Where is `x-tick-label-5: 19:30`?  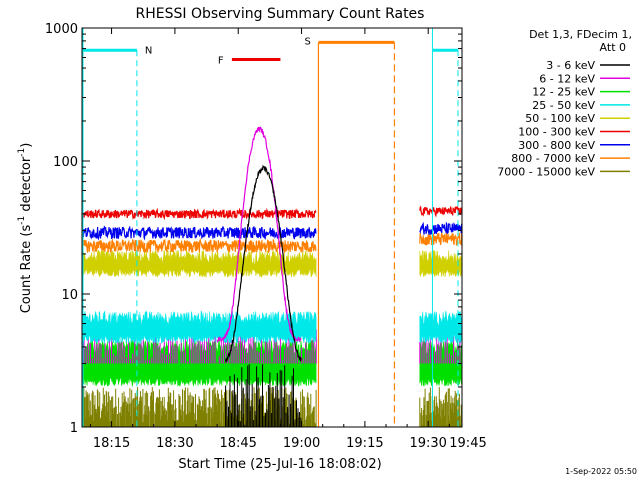
x-tick-label-5: 19:30 is located at coordinates (427, 443).